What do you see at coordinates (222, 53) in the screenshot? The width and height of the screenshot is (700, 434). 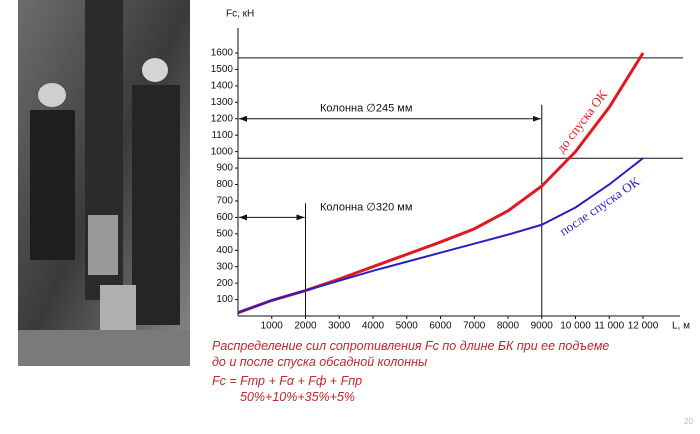 I see `y-tick-label: 1600` at bounding box center [222, 53].